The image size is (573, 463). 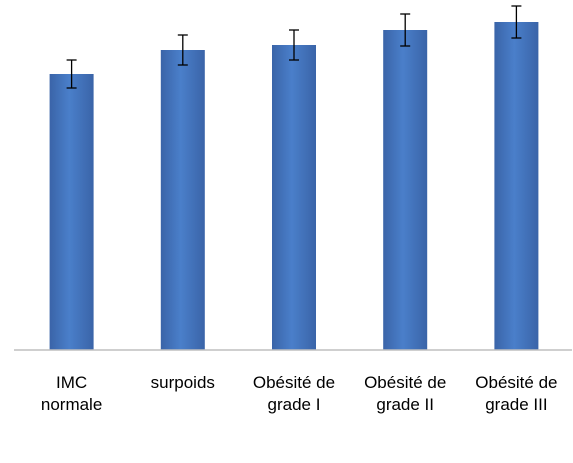 I want to click on x-tick-label: Obésité de grade II, so click(x=405, y=393).